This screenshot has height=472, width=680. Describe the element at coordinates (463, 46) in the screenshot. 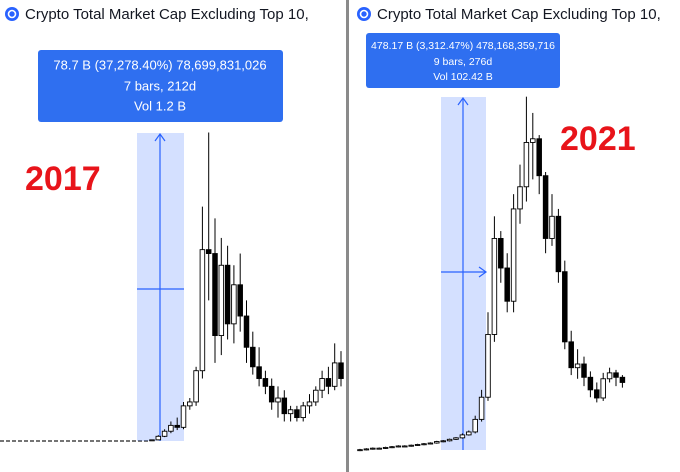

I see `tooltip-line: 478.17 B (3,312.47%) 478,168,359,716` at that location.